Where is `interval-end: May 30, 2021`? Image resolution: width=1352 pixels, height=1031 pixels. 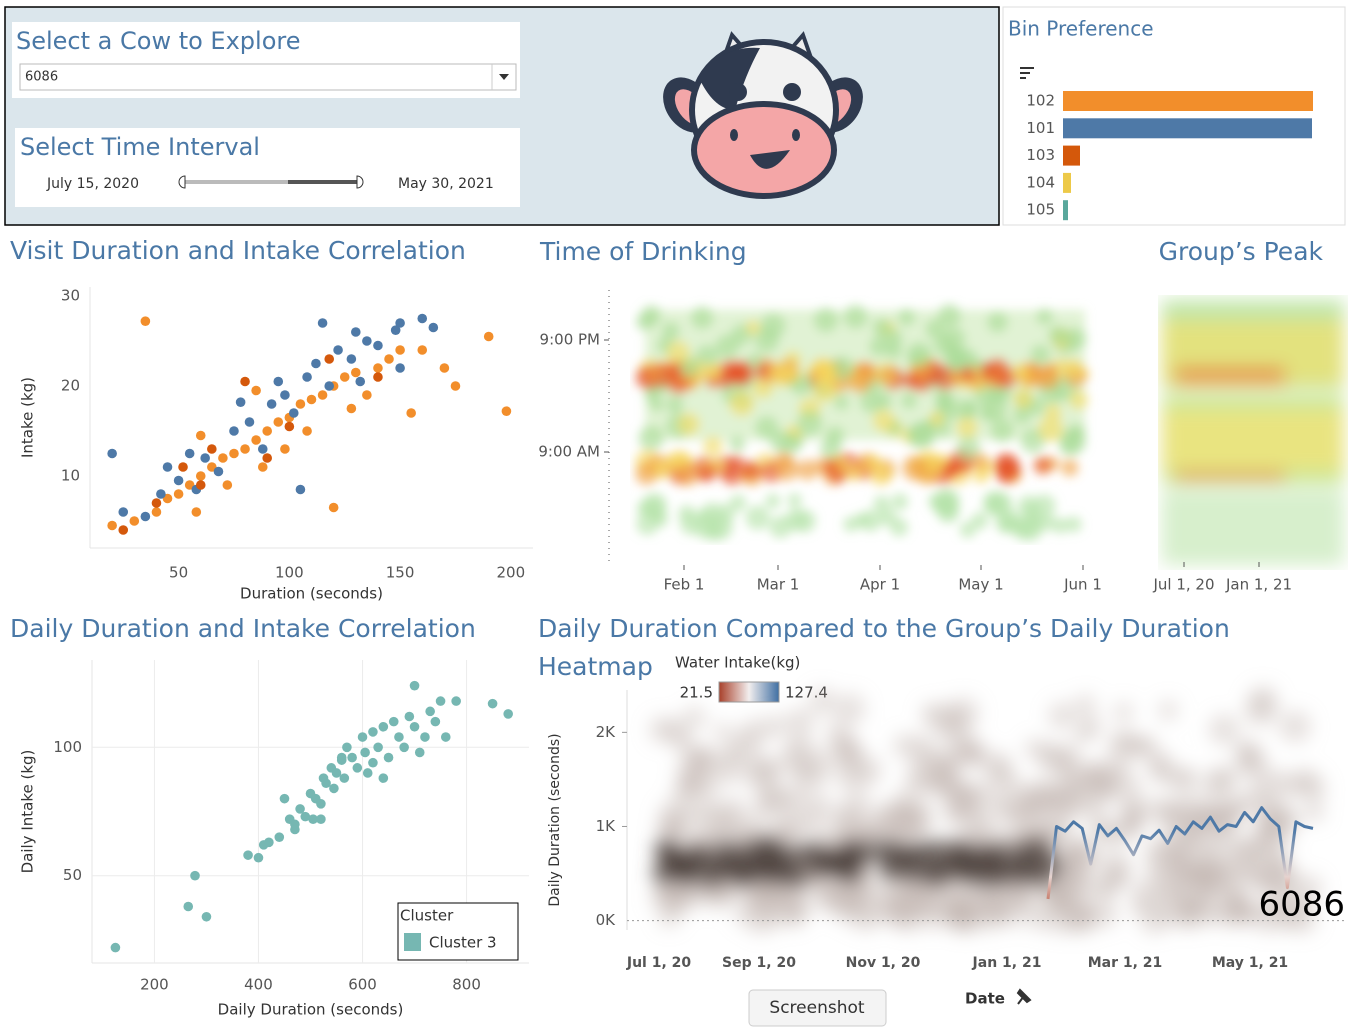 interval-end: May 30, 2021 is located at coordinates (446, 184).